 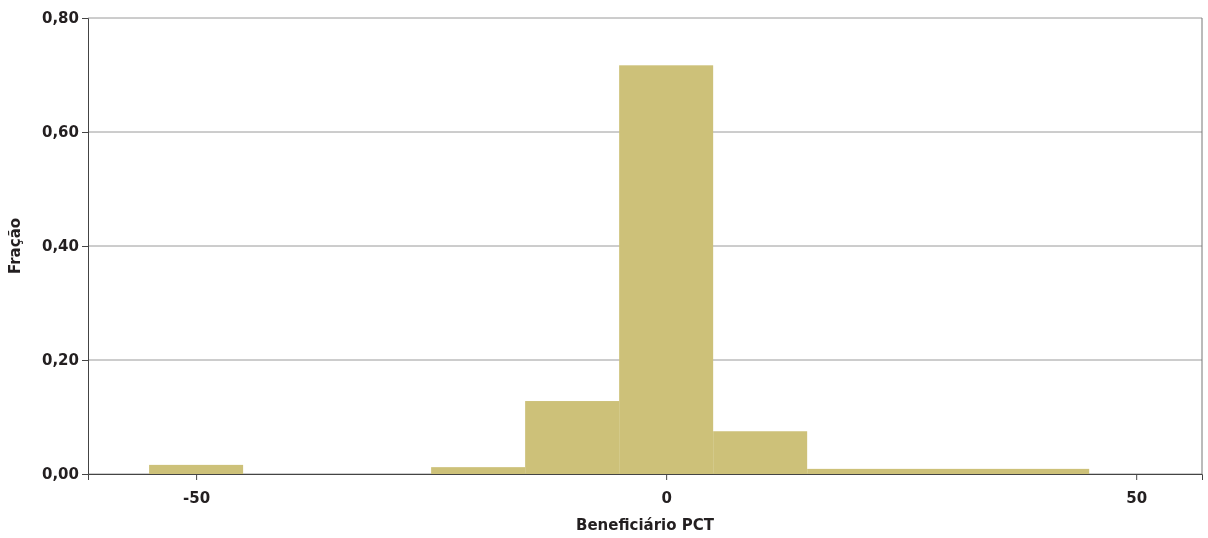 I want to click on y-tick-label: 0,20, so click(x=60, y=360).